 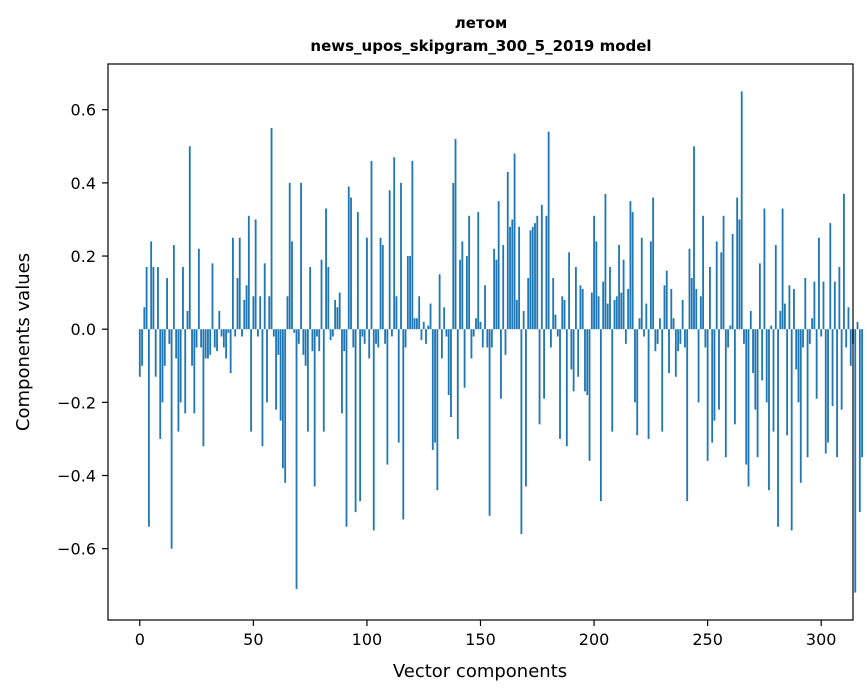 What do you see at coordinates (480, 671) in the screenshot?
I see `x-axis-label: Vector components` at bounding box center [480, 671].